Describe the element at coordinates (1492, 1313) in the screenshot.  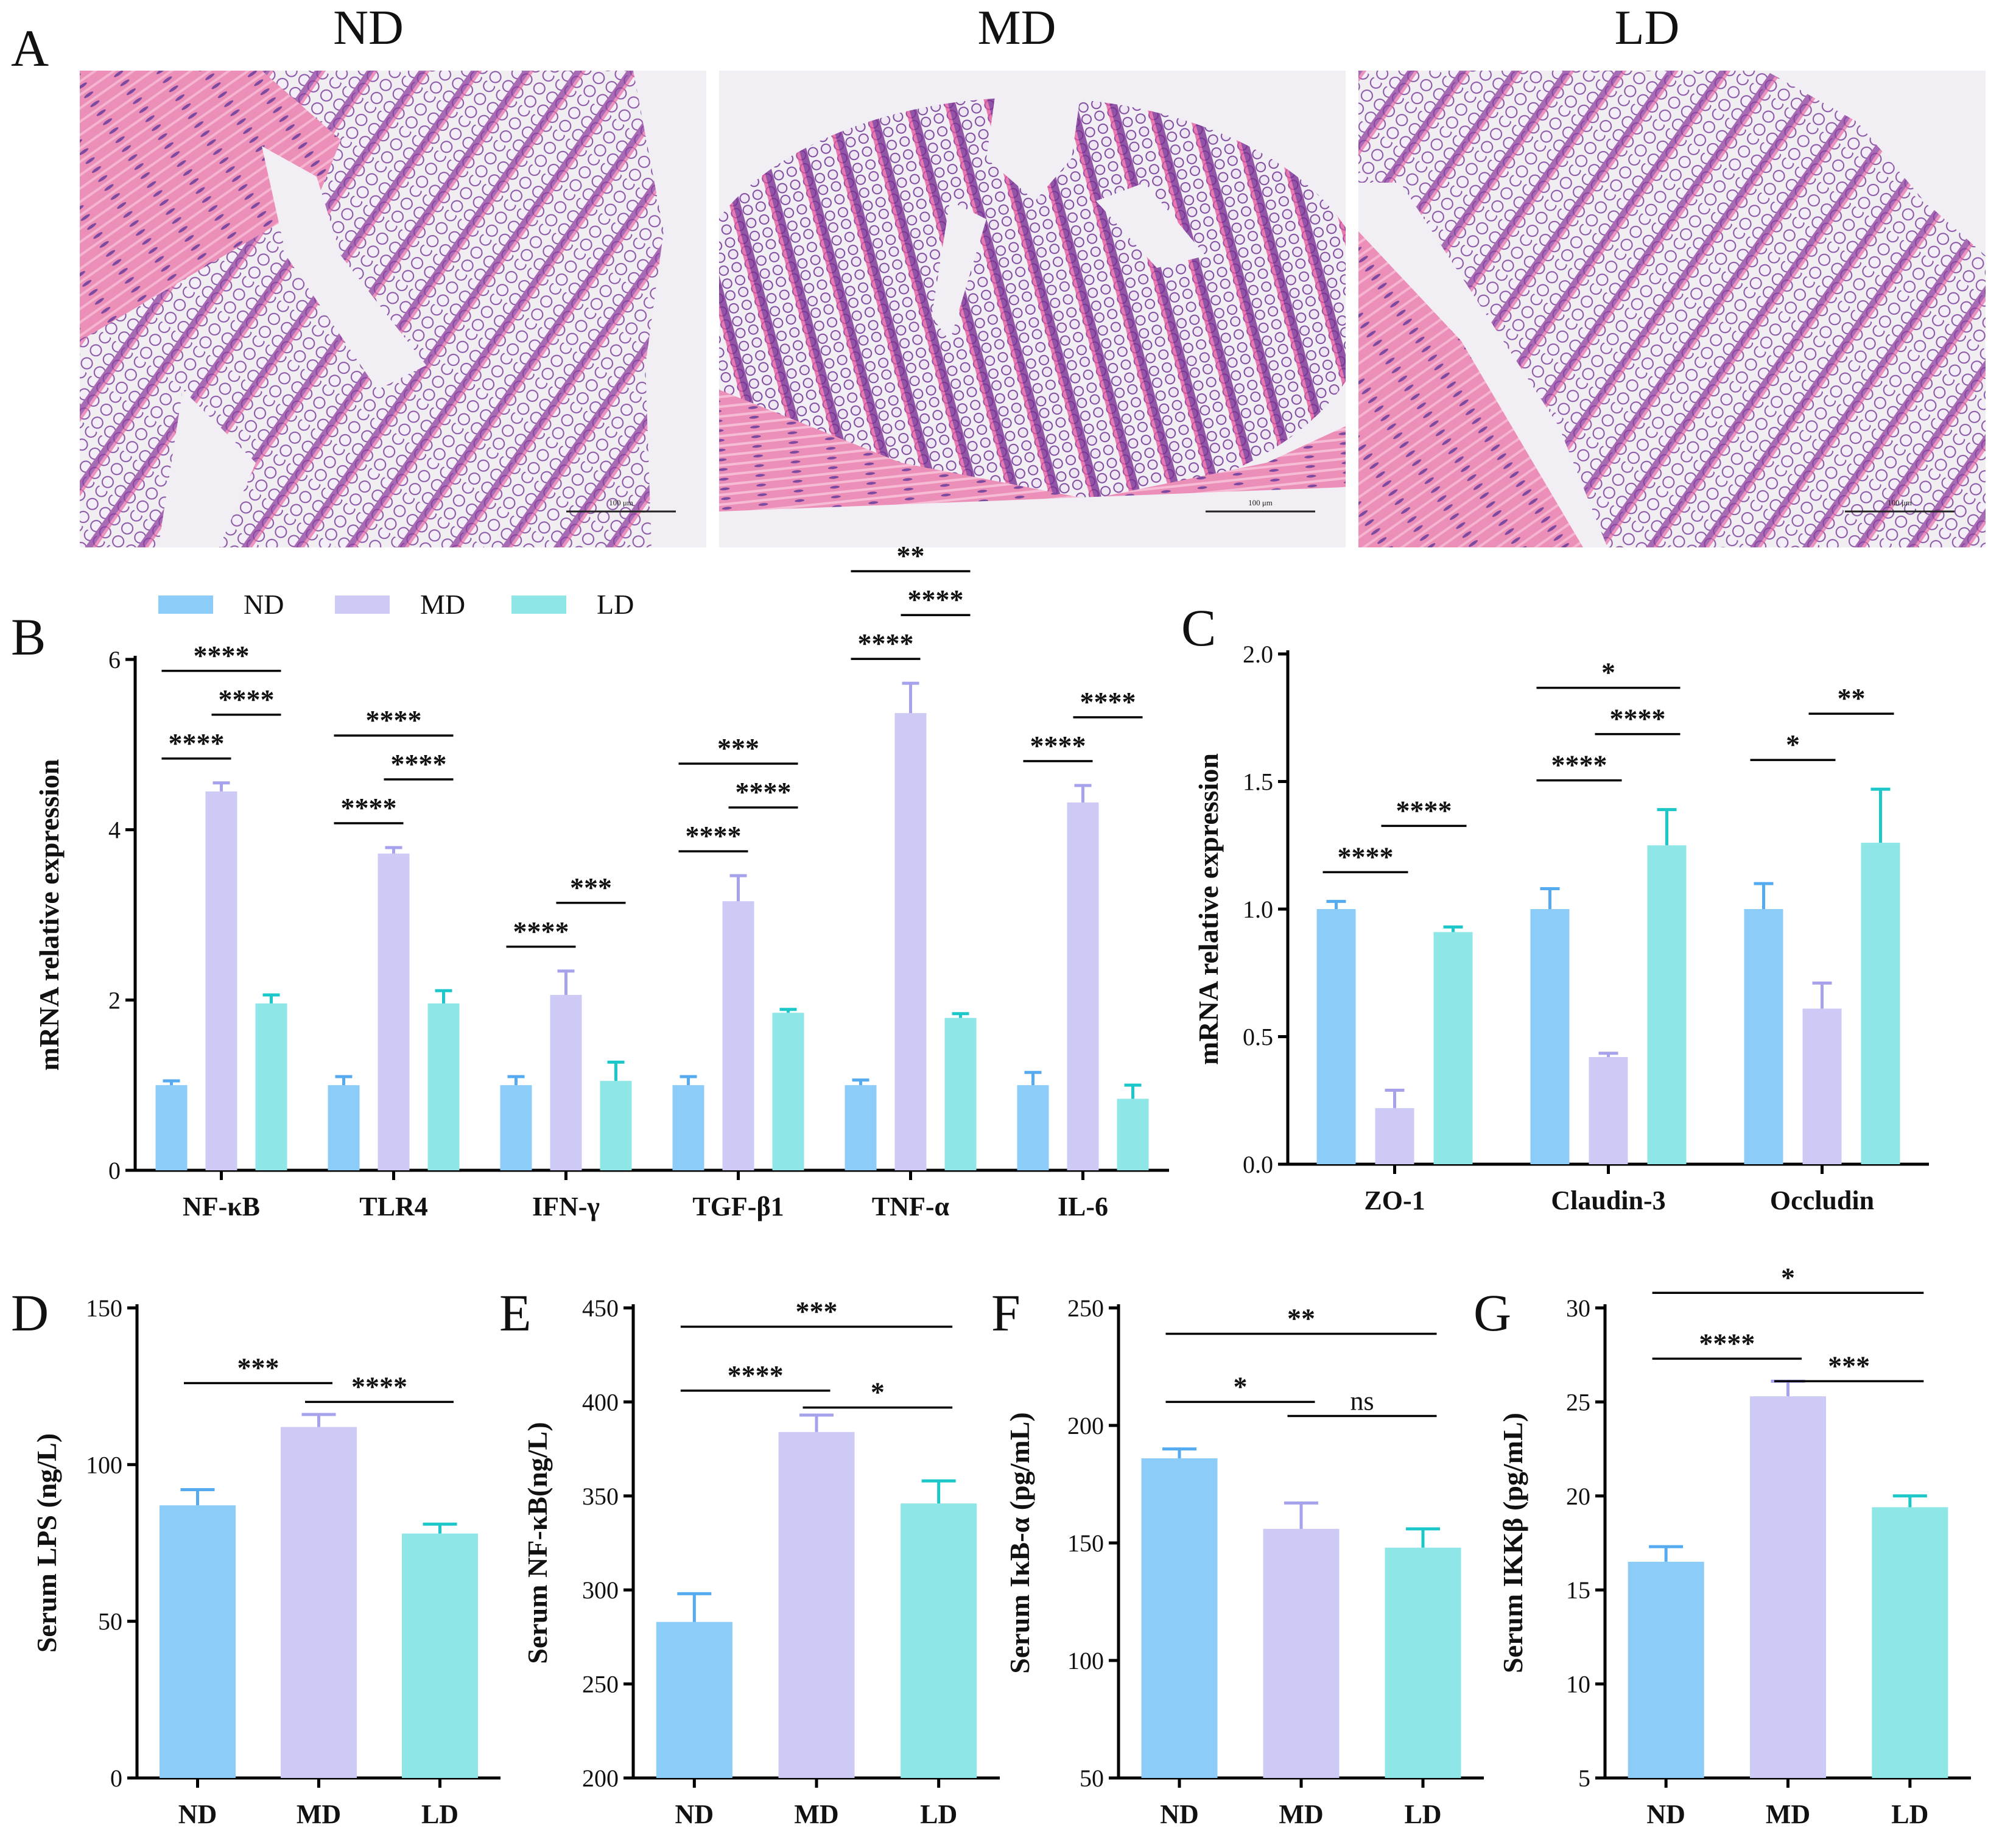
I see `panel-letter-g: G` at that location.